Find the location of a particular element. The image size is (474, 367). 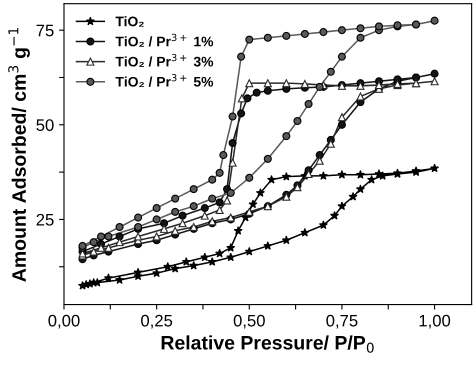

legend-label: TiO₂ / Pr$^{3+}$ 1% is located at coordinates (165, 40).